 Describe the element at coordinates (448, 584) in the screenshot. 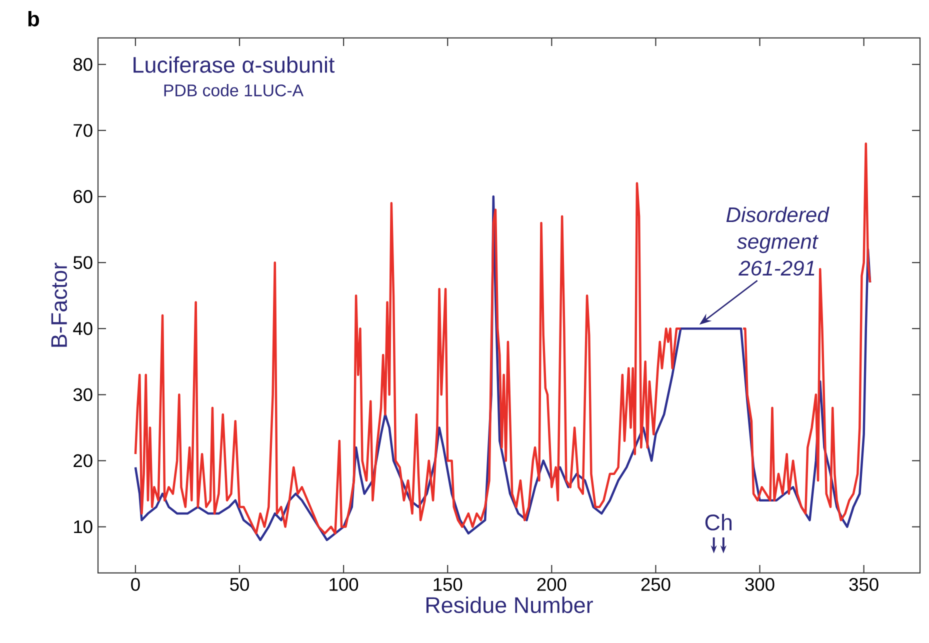

I see `x-tick-label: 150` at that location.